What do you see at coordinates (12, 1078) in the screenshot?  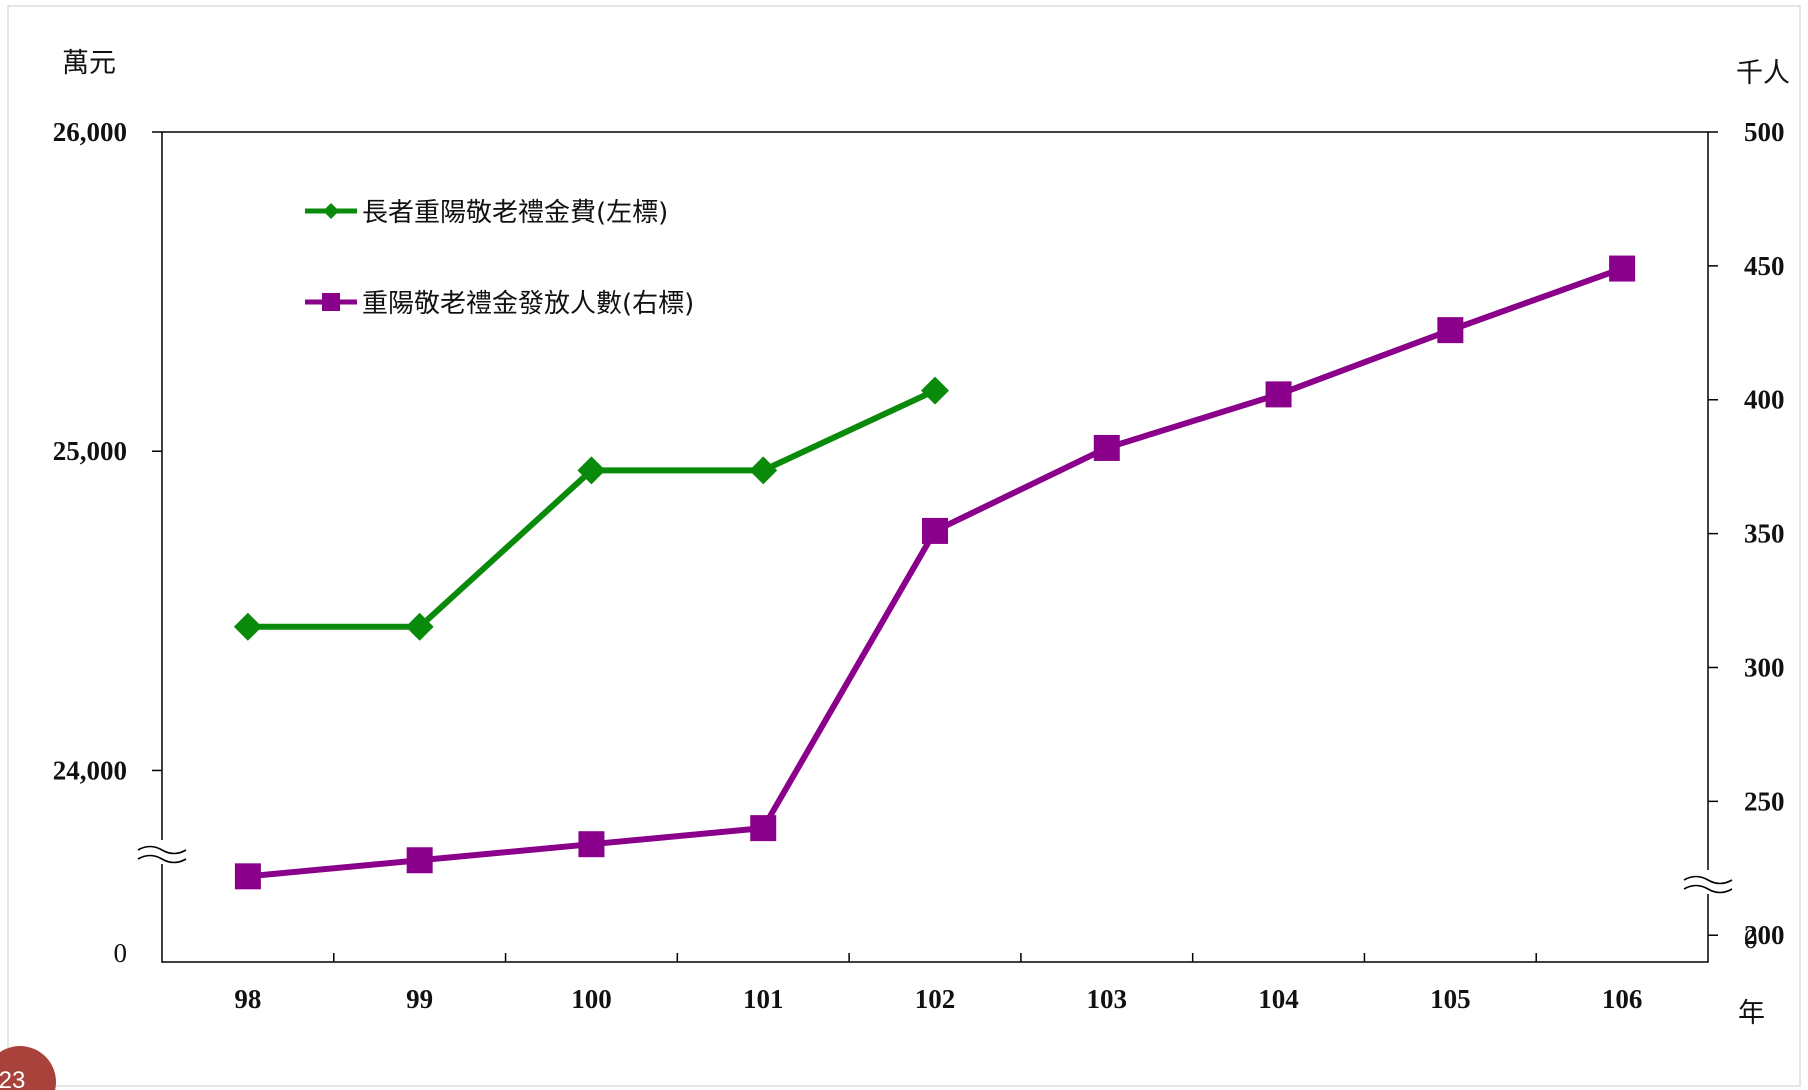 I see `page-number: 23` at bounding box center [12, 1078].